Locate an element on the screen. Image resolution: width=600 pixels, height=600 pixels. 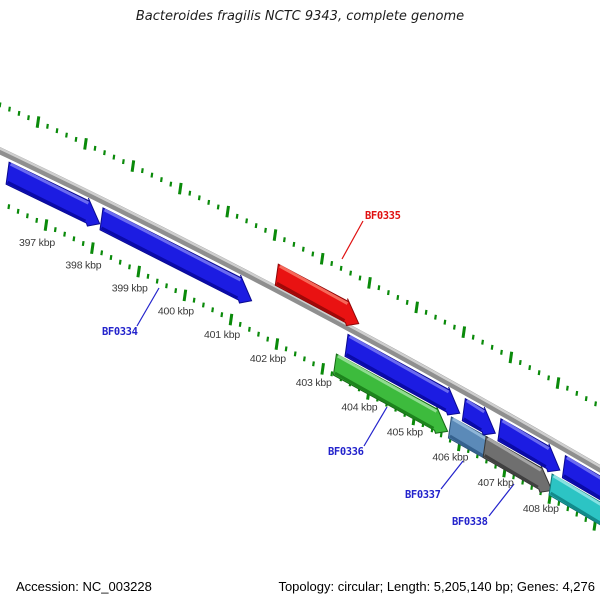
gene-label-BF0334: BF0334 is located at coordinates (120, 332).